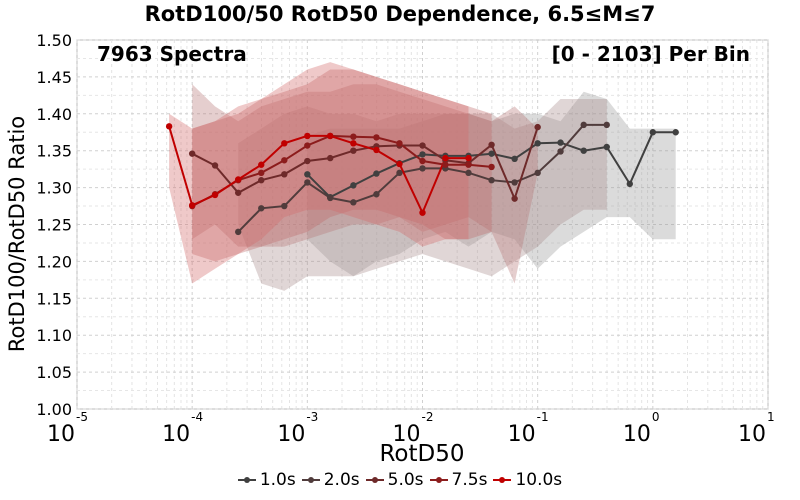  Describe the element at coordinates (54, 40) in the screenshot. I see `y-tick-label: 1.50` at that location.